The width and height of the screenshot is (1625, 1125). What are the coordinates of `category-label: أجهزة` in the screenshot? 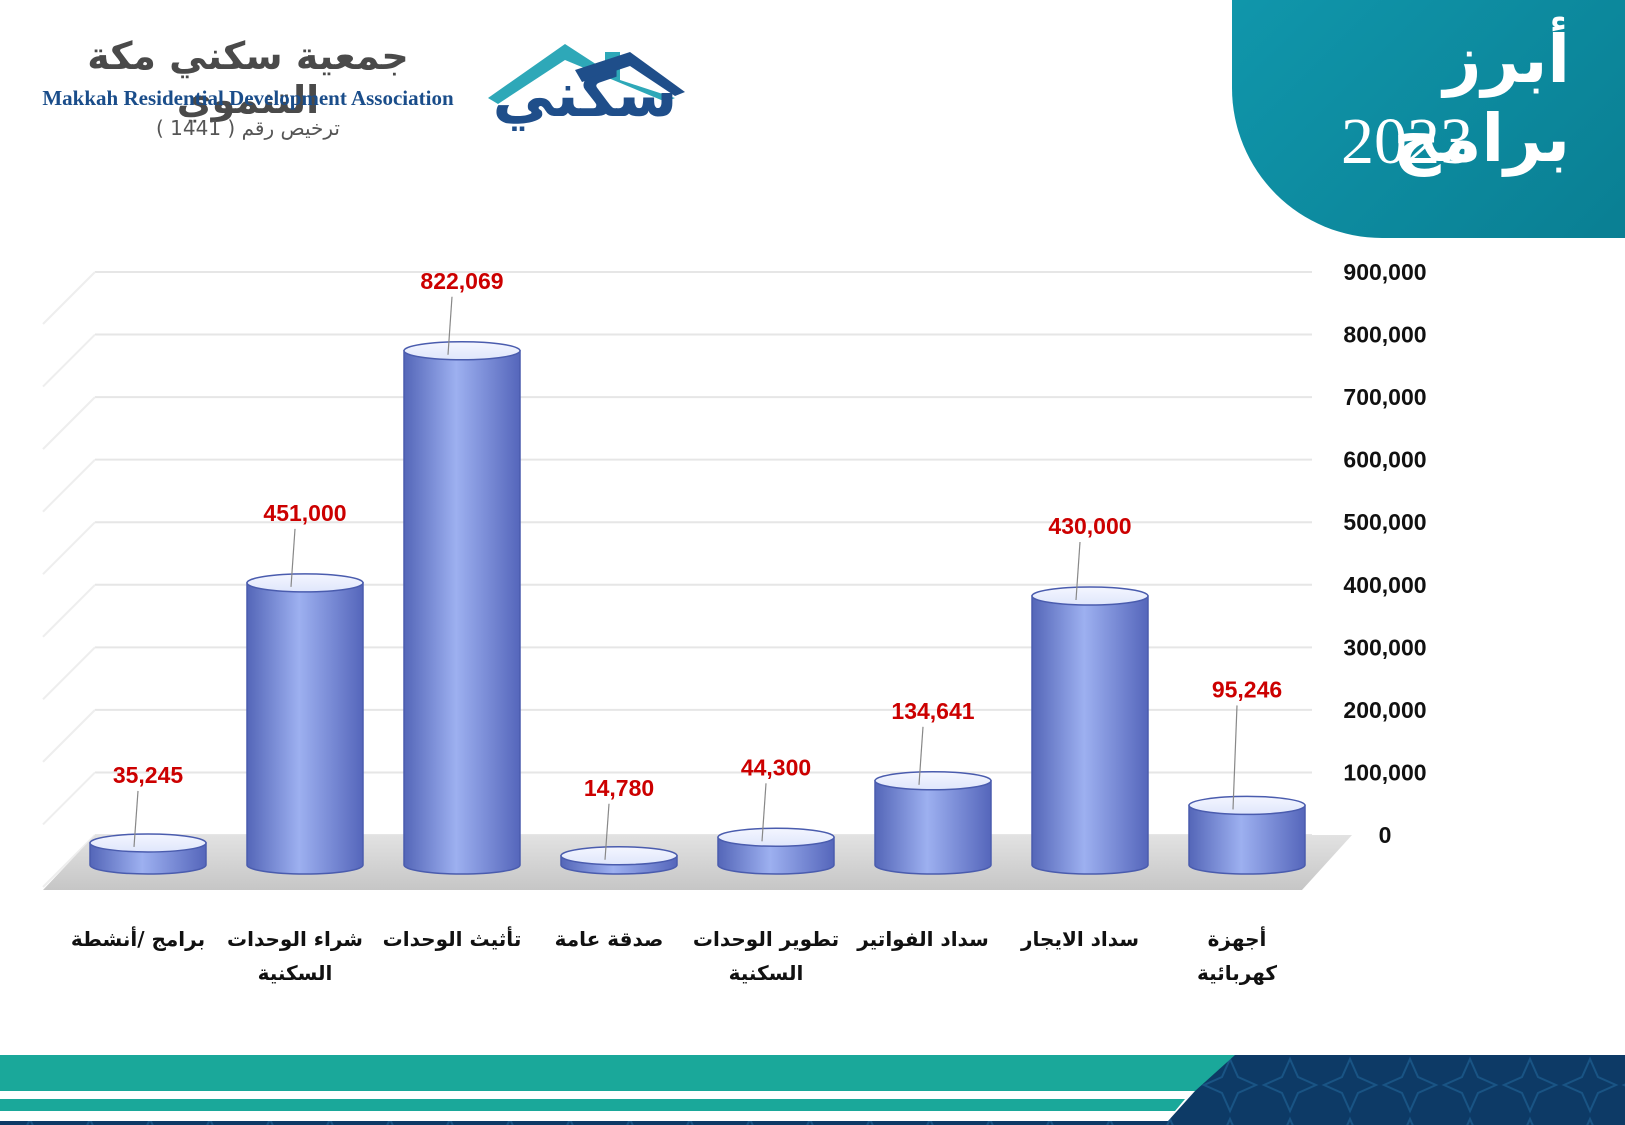 It's located at (1237, 938).